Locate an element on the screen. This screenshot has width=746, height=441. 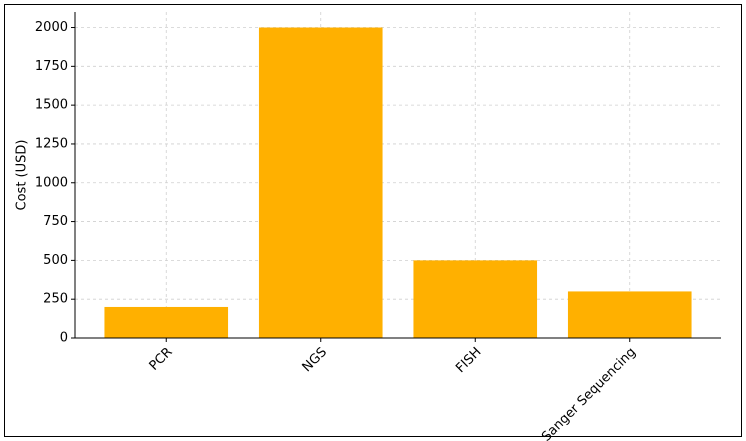
y-tick-label: 1750 is located at coordinates (51, 66).